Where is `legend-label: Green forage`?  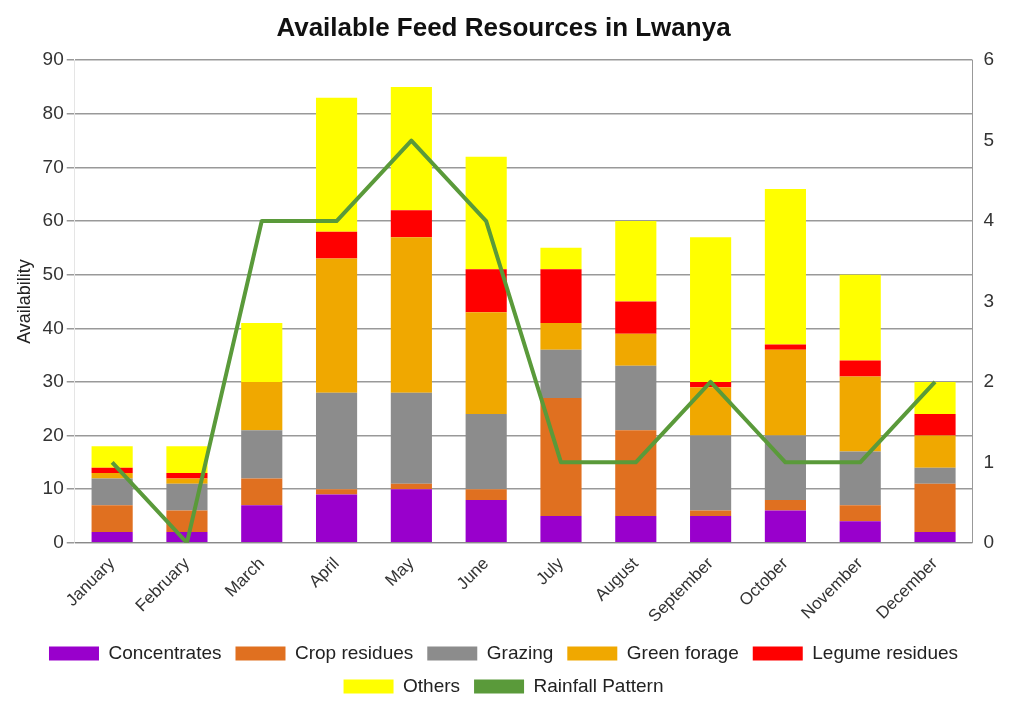 legend-label: Green forage is located at coordinates (682, 652).